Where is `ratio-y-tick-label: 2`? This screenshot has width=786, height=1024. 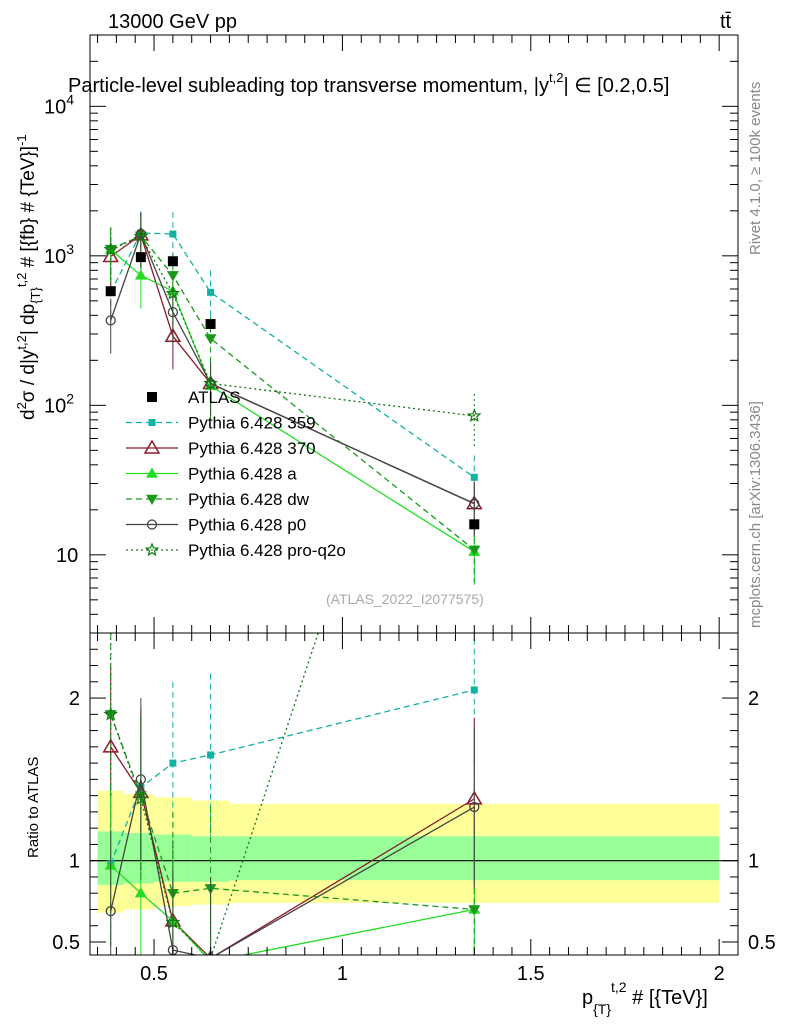
ratio-y-tick-label: 2 is located at coordinates (74, 699).